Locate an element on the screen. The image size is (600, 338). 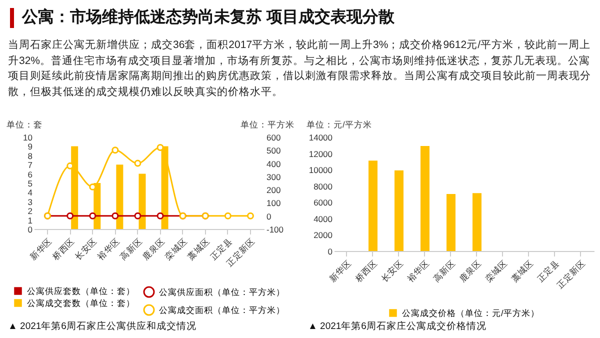
x-tick-label: 裕华区 is located at coordinates (418, 271).